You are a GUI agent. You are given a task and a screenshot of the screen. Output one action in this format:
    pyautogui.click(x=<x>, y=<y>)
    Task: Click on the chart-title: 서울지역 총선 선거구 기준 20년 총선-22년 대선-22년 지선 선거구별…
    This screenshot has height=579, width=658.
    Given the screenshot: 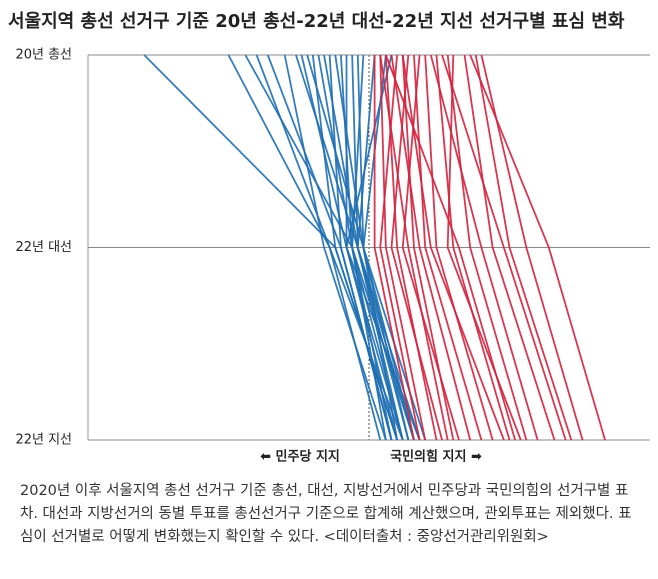 What is the action you would take?
    pyautogui.click(x=316, y=21)
    